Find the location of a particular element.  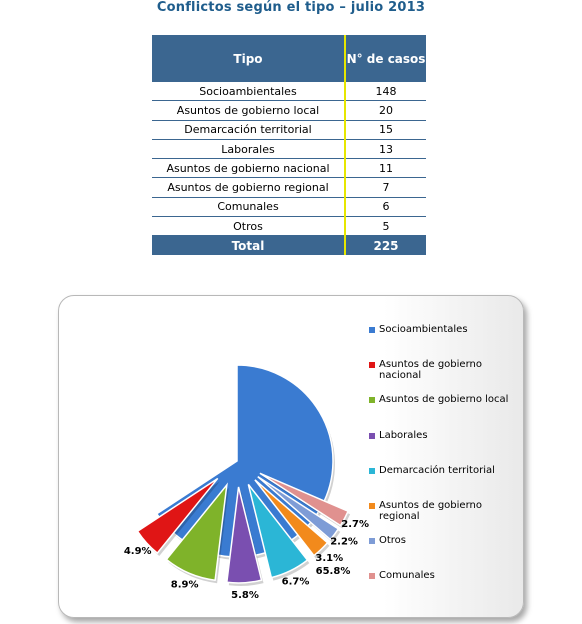

table-row: Asuntos de gobierno regional 7 is located at coordinates (289, 187).